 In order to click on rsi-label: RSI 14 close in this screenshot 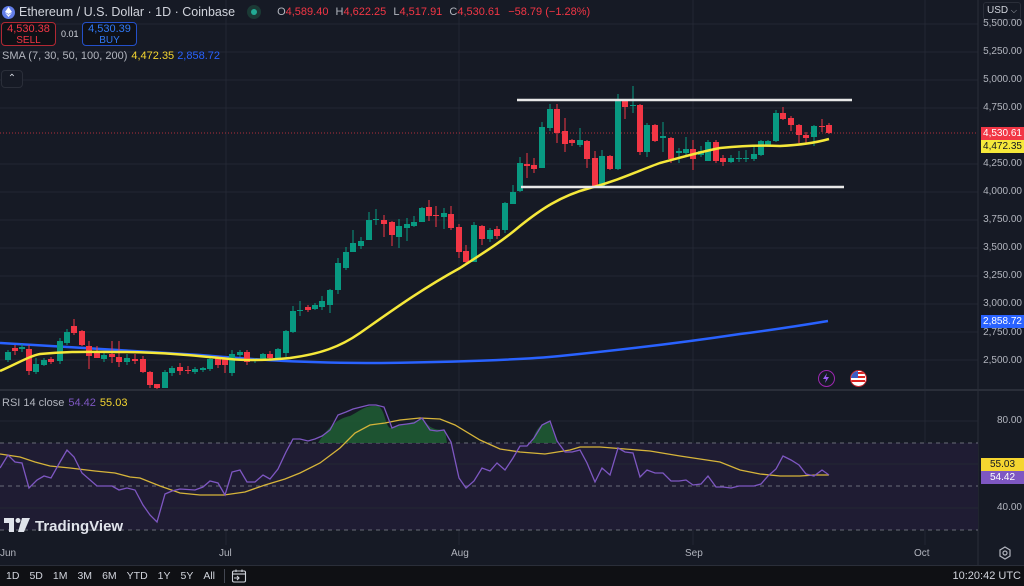, I will do `click(33, 403)`.